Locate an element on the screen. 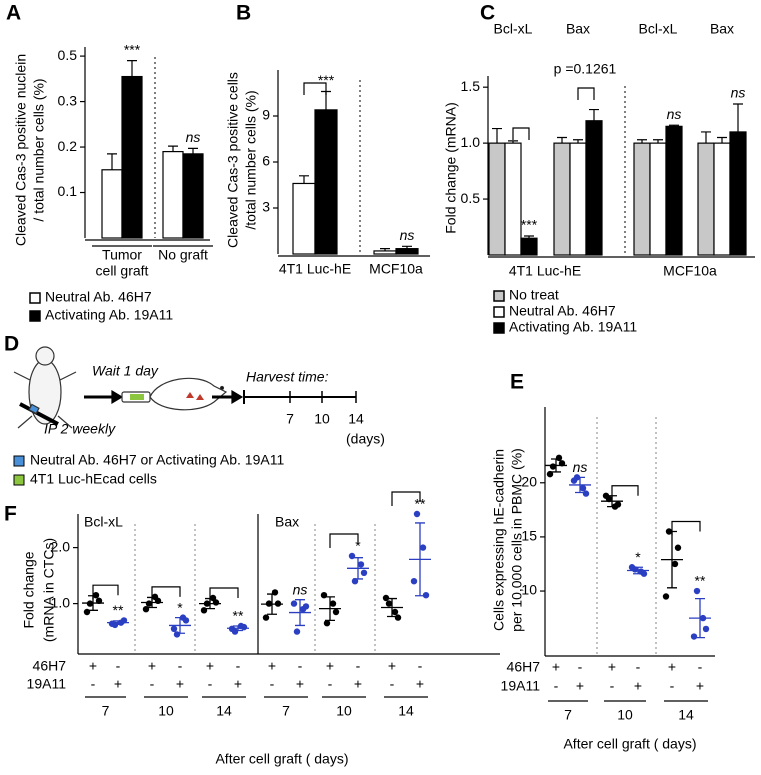 Image resolution: width=761 pixels, height=775 pixels. y-axis-label: / total number cells (%) is located at coordinates (39, 149).